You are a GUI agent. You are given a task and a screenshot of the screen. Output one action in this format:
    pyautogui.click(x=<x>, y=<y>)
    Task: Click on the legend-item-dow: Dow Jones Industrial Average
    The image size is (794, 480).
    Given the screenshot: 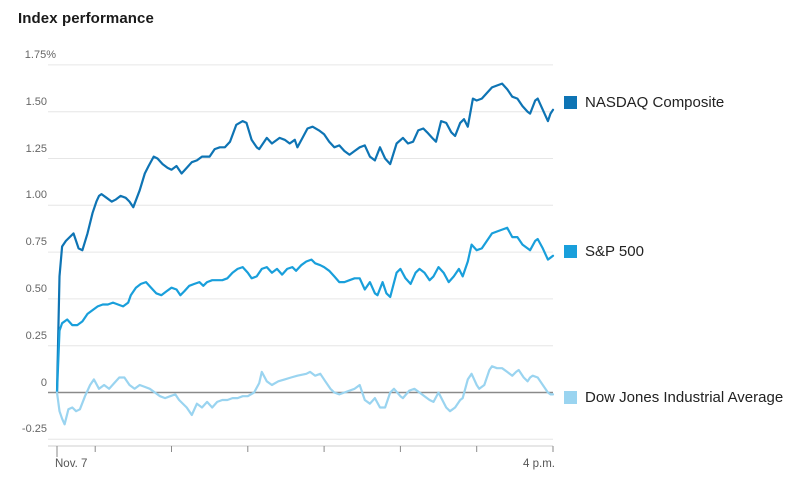 What is the action you would take?
    pyautogui.click(x=673, y=397)
    